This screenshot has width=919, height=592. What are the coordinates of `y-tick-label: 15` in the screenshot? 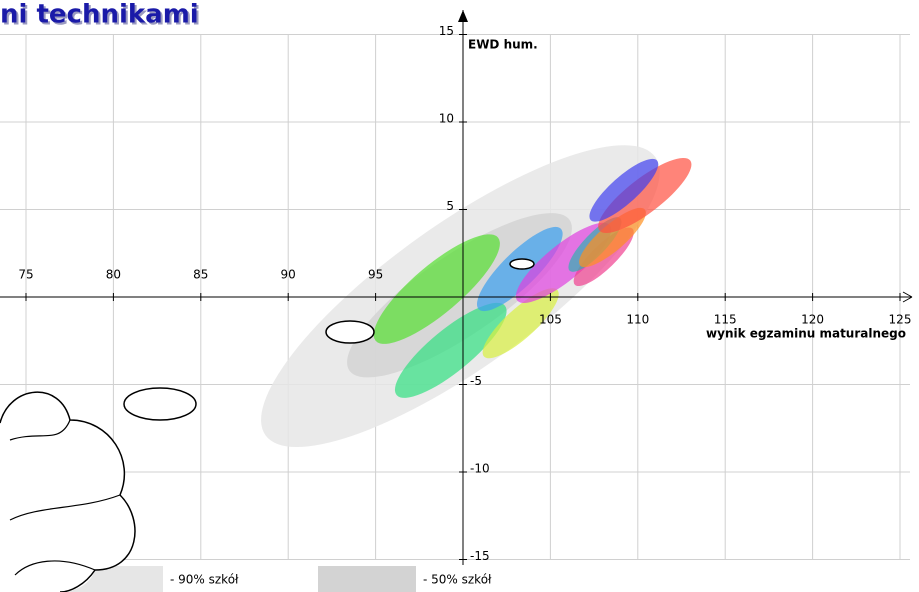 It's located at (446, 31).